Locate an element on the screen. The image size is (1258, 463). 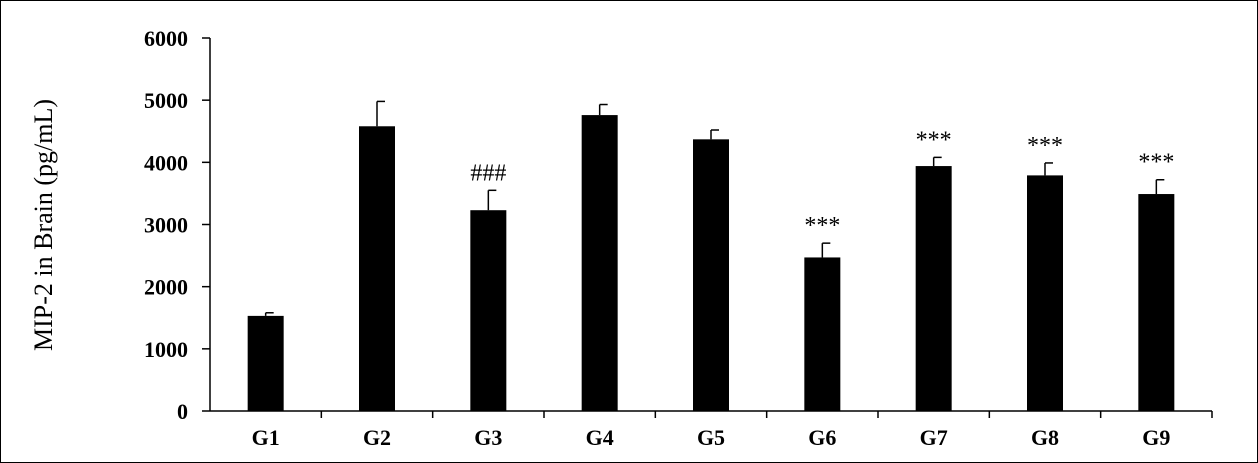
y-tick-label: 6000 is located at coordinates (166, 38).